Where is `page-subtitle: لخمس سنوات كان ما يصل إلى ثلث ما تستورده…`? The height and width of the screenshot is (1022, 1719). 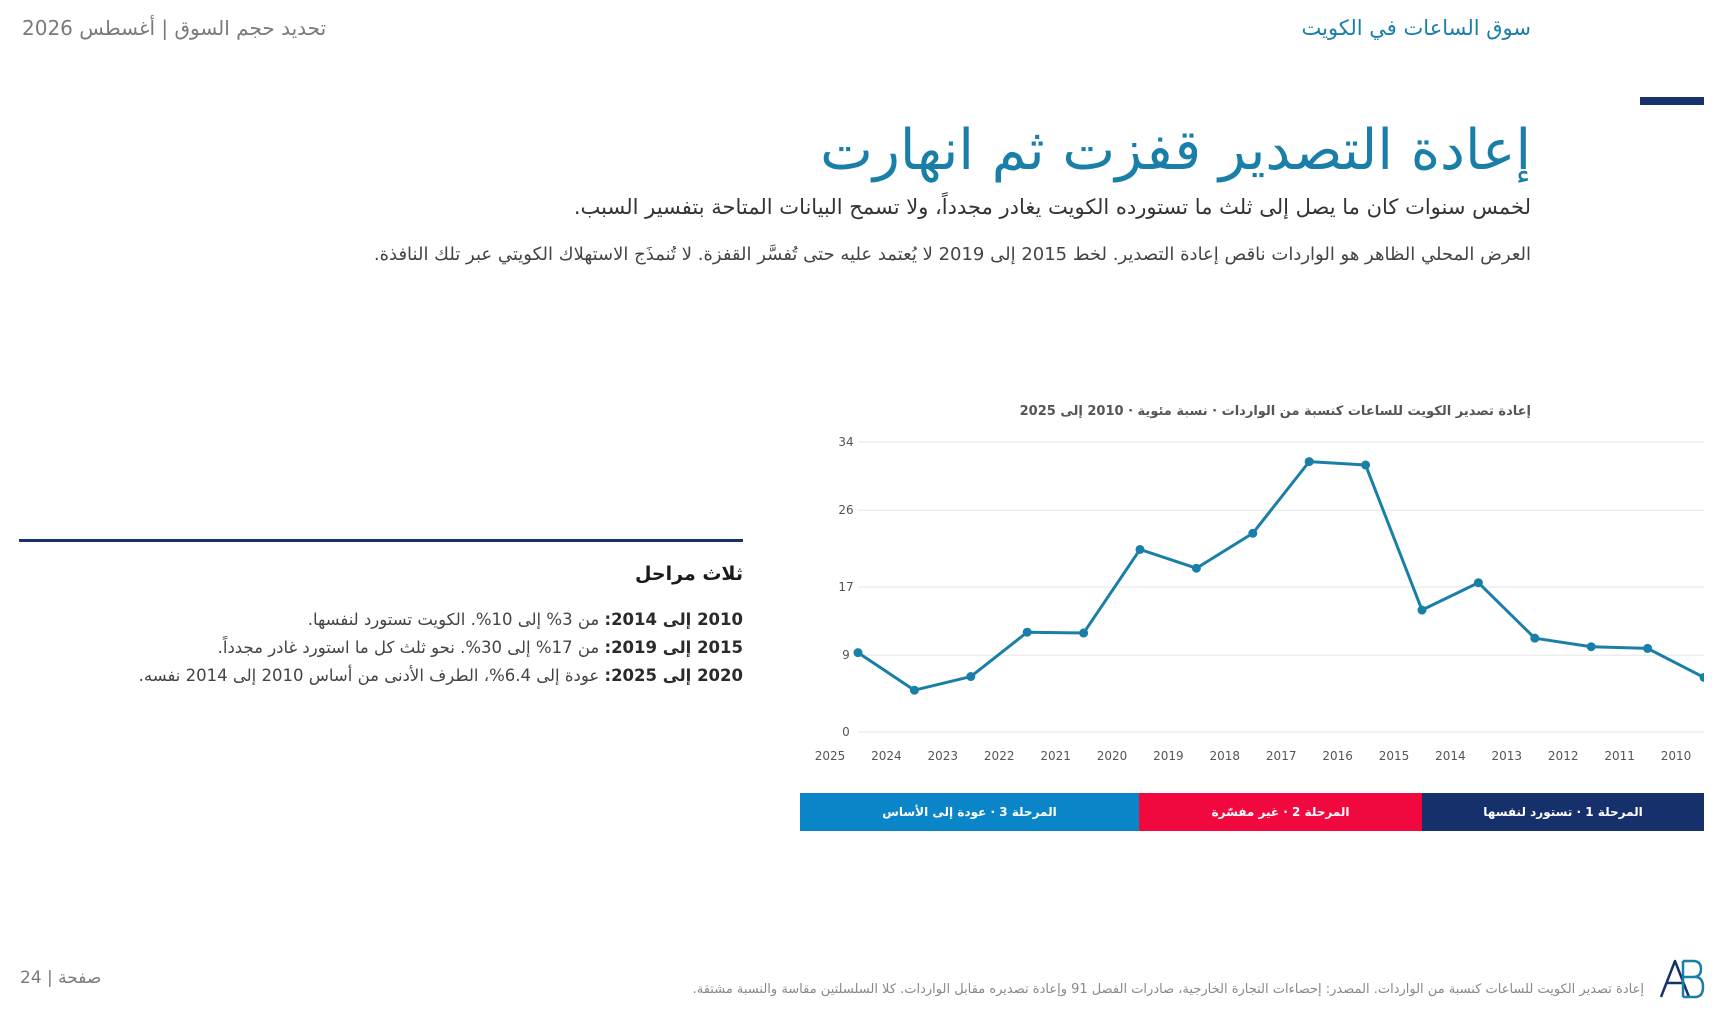
page-subtitle: لخمس سنوات كان ما يصل إلى ثلث ما تستورده… is located at coordinates (1052, 207).